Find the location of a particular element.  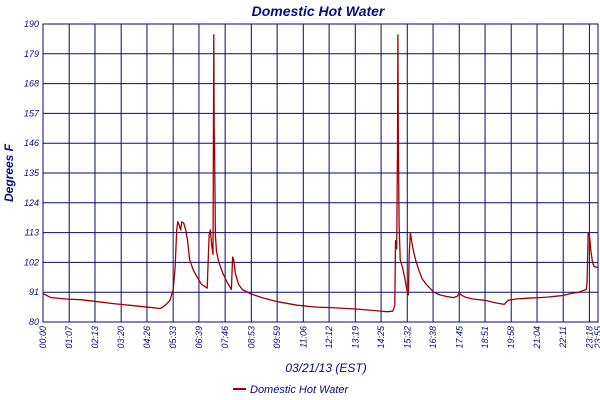

x-tick-label: 22:11 is located at coordinates (563, 337).